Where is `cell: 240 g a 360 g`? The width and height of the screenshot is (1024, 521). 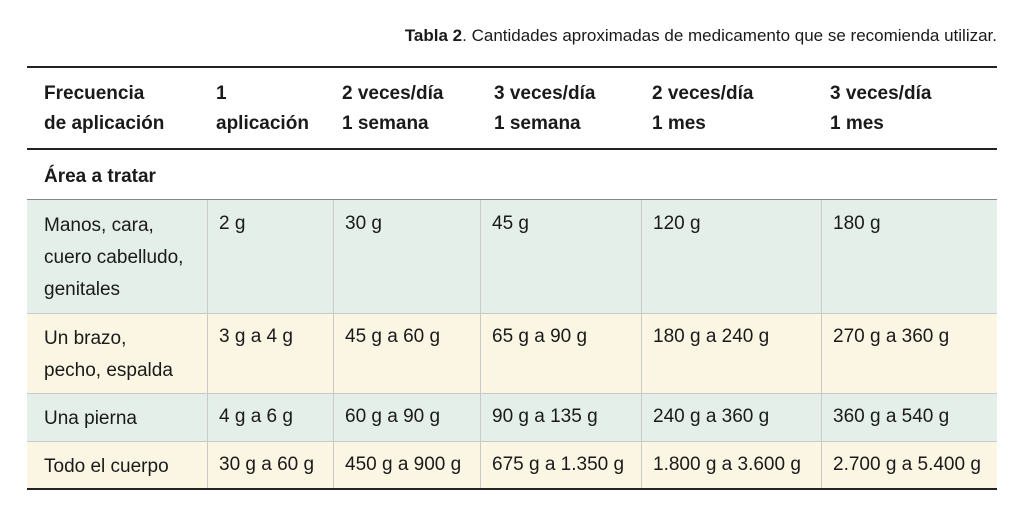
cell: 240 g a 360 g is located at coordinates (711, 416).